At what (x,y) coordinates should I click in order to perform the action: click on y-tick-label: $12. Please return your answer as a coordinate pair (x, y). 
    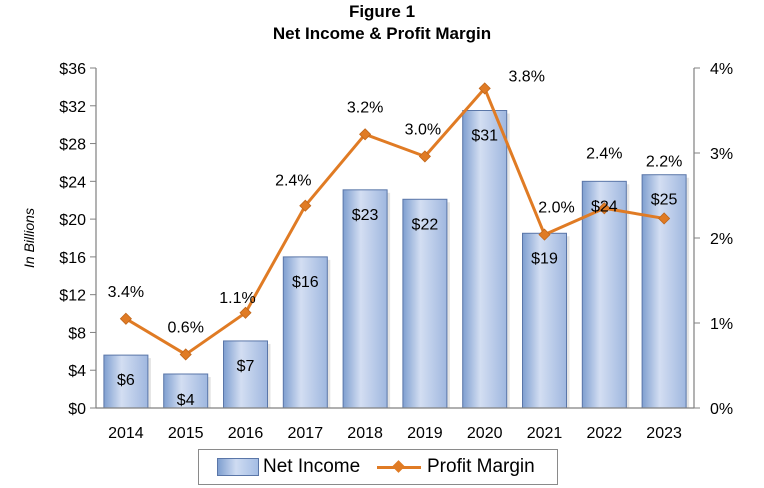
    Looking at the image, I should click on (72, 296).